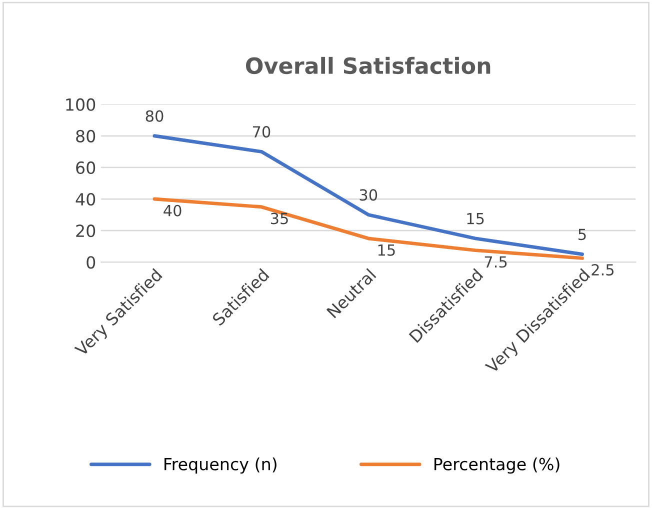 This screenshot has height=509, width=652. I want to click on y-tick-label: 80, so click(86, 136).